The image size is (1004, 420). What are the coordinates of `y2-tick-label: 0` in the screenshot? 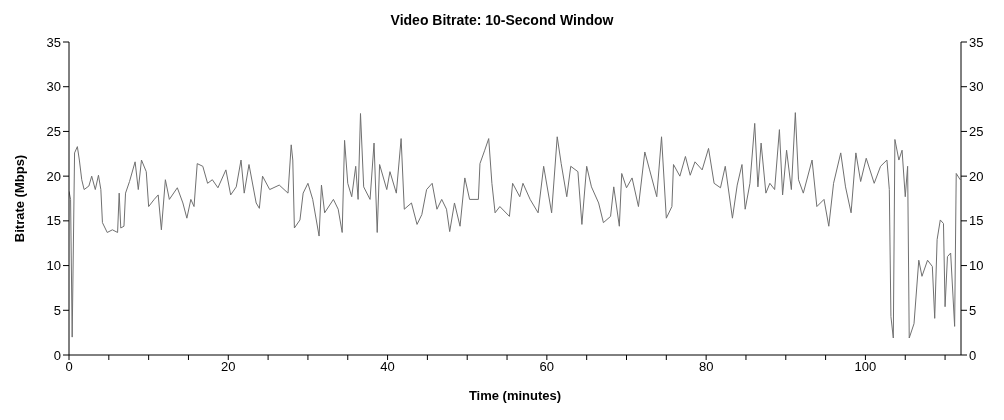 It's located at (973, 355).